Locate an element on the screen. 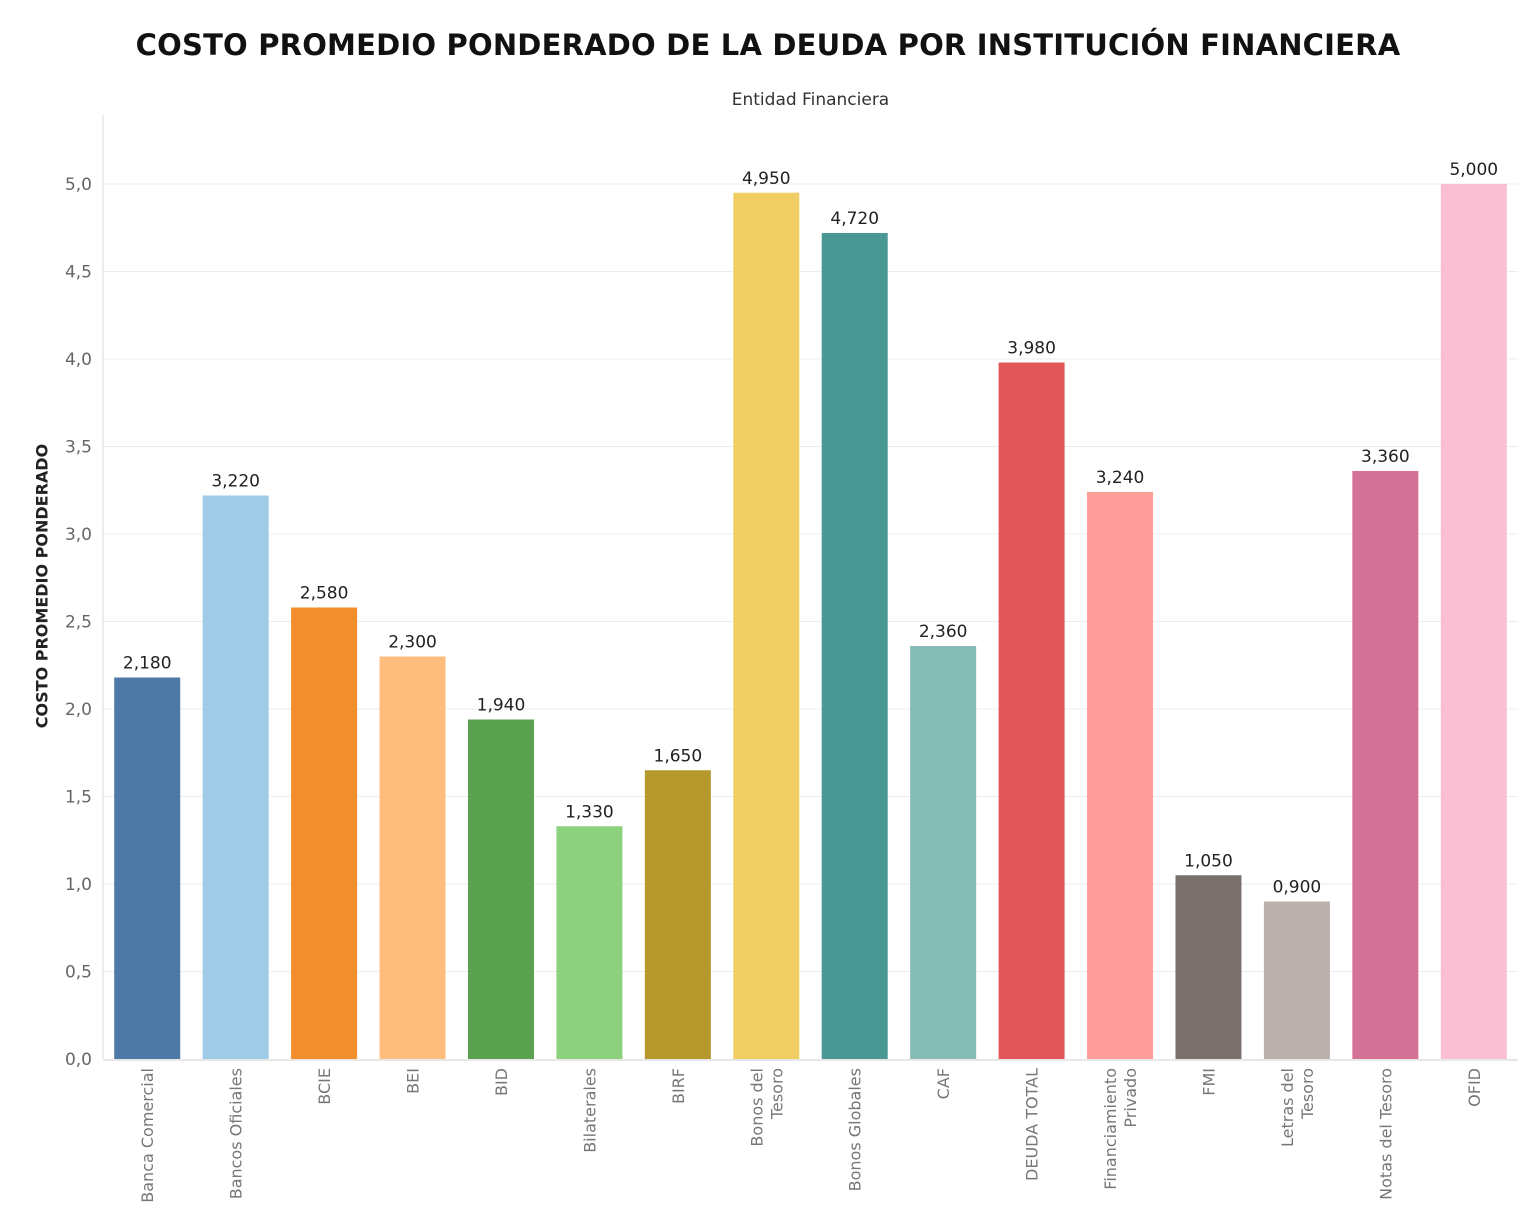 Image resolution: width=1536 pixels, height=1229 pixels. y-tick-label: 2,0 is located at coordinates (78, 710).